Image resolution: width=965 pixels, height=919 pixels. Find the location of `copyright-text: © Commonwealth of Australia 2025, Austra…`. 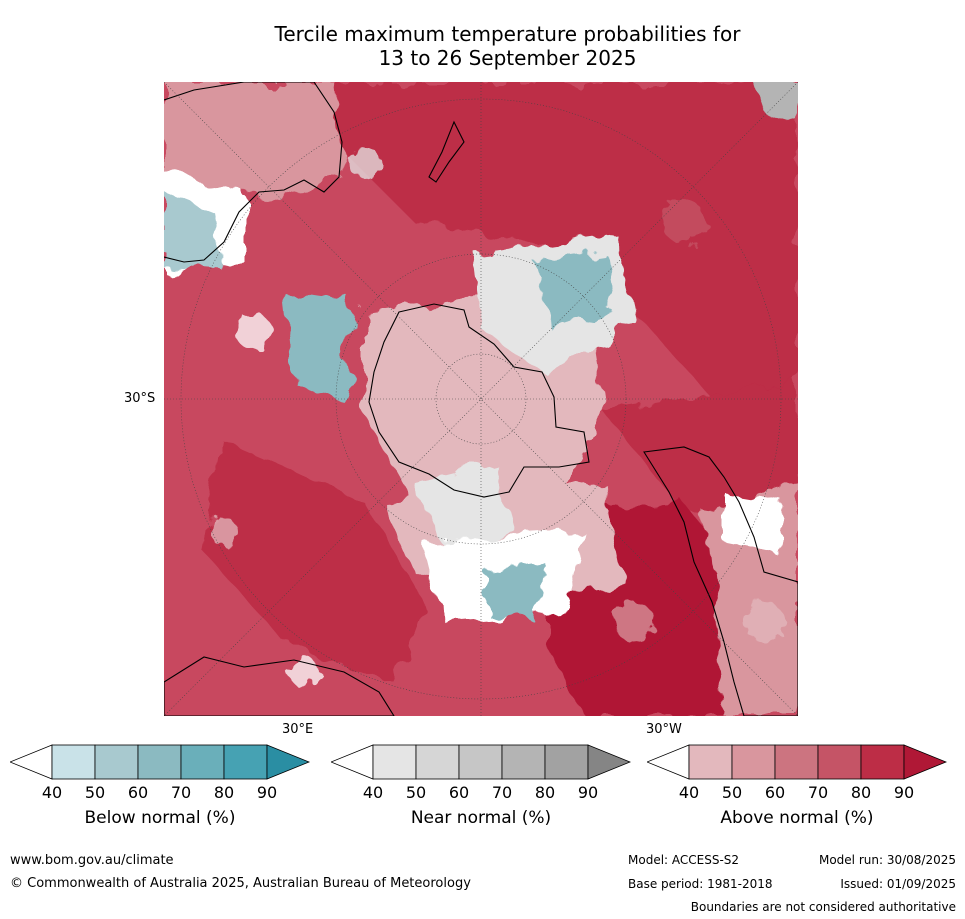

copyright-text: © Commonwealth of Australia 2025, Austra… is located at coordinates (240, 883).